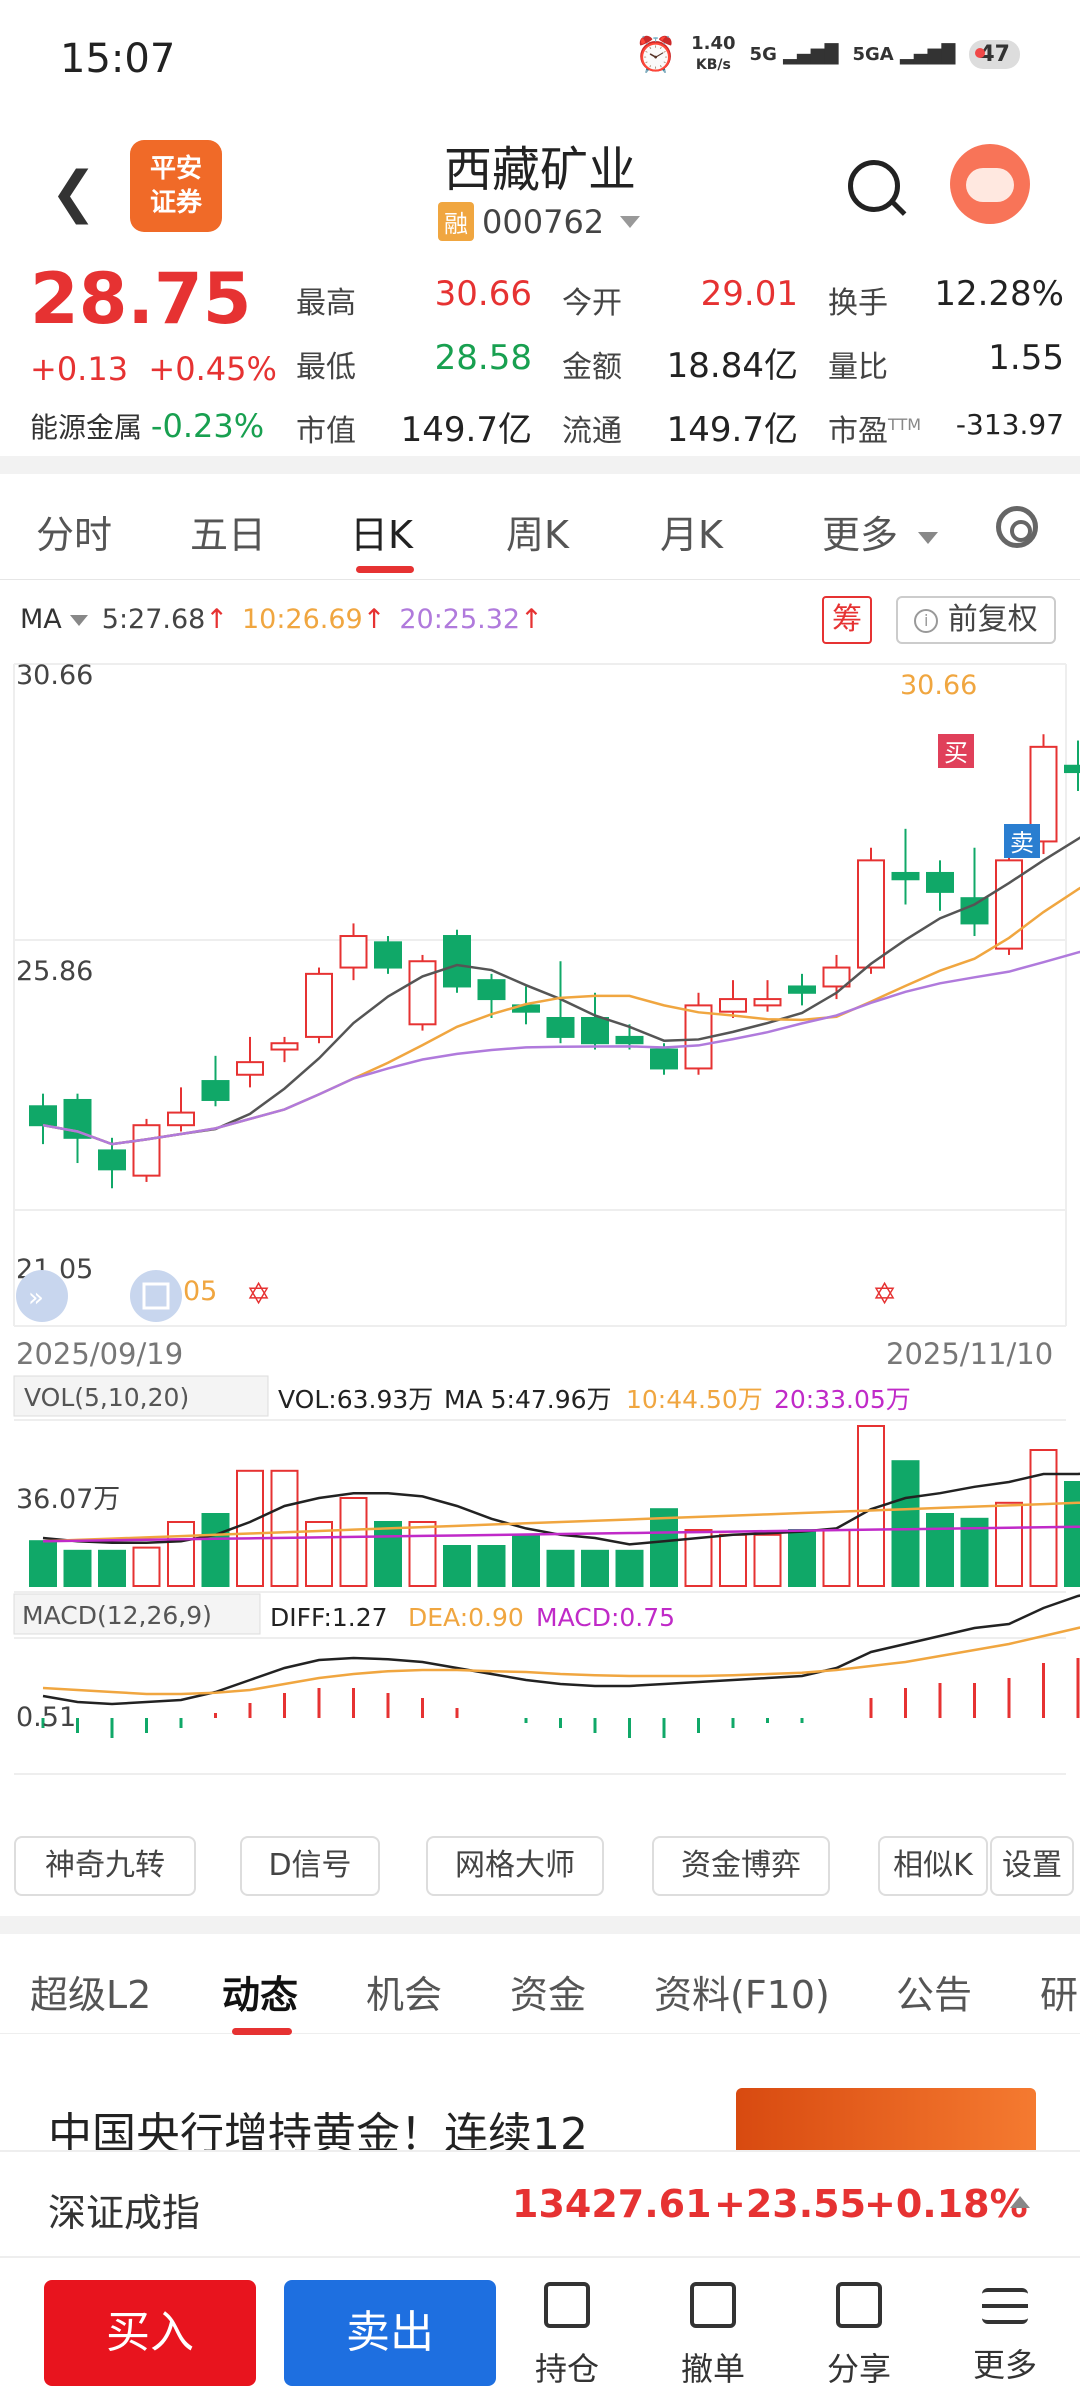  Describe the element at coordinates (548, 1995) in the screenshot. I see `tab-capital: 资金` at that location.